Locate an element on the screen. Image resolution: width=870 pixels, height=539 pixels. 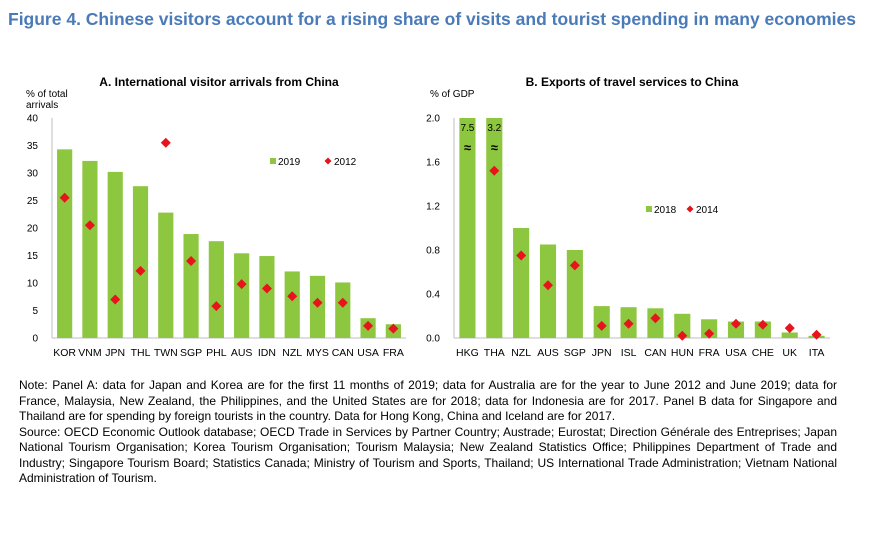
x-tick-label: IDN is located at coordinates (267, 353).